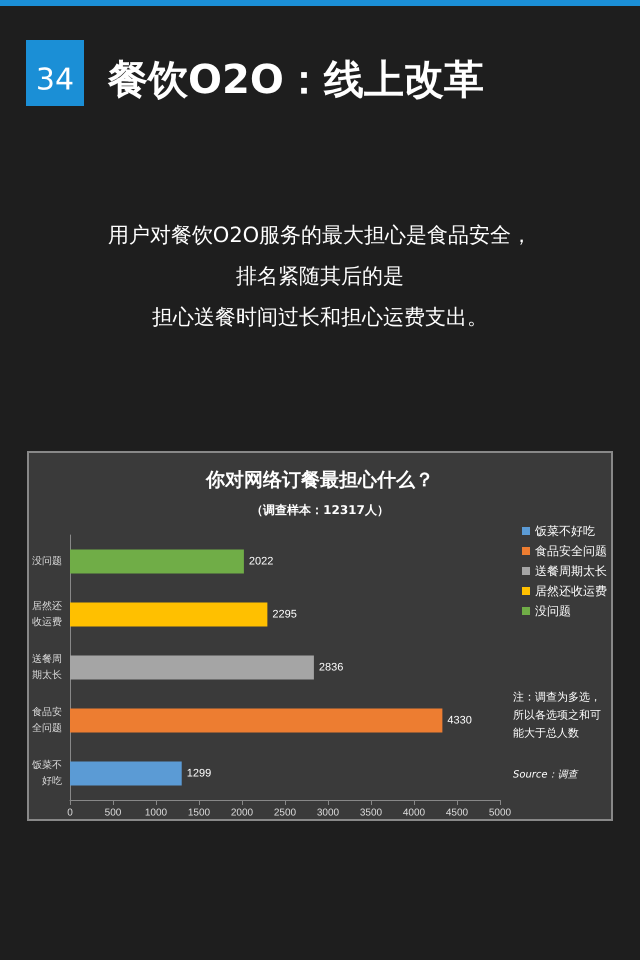 The image size is (640, 960). Describe the element at coordinates (320, 317) in the screenshot. I see `text: 担心送餐时间过长和担心运费支出。` at that location.